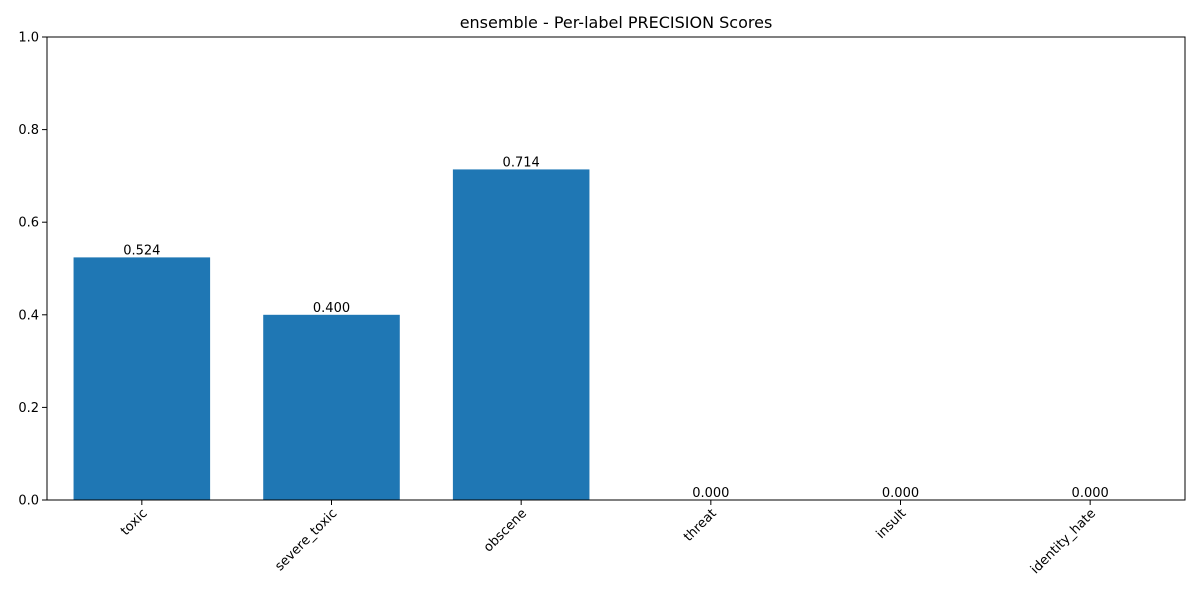  What do you see at coordinates (28, 408) in the screenshot?
I see `y-tick-label: 0.2` at bounding box center [28, 408].